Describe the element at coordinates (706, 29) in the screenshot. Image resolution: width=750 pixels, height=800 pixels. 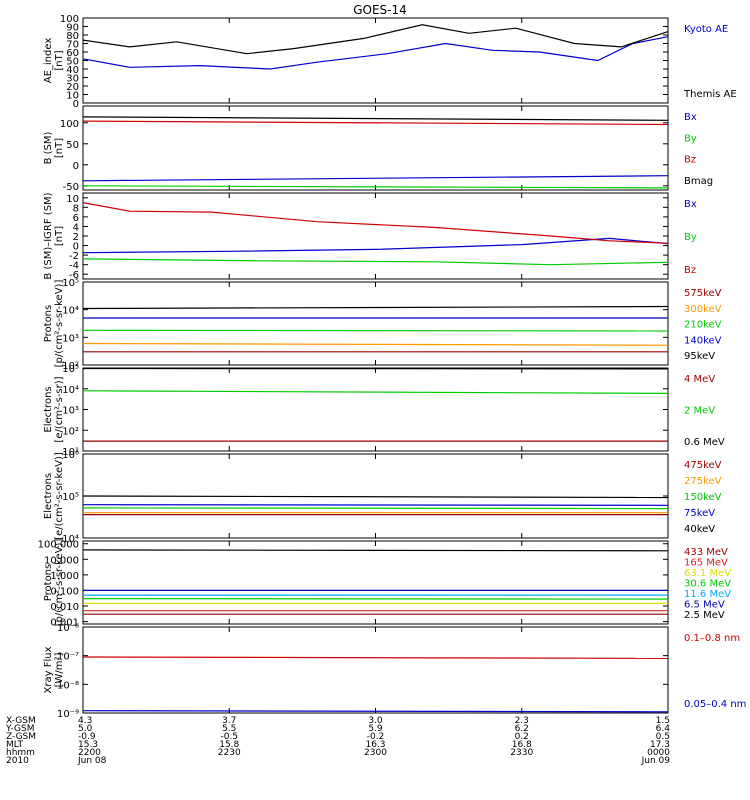
I see `legend-label: Kyoto AE` at that location.